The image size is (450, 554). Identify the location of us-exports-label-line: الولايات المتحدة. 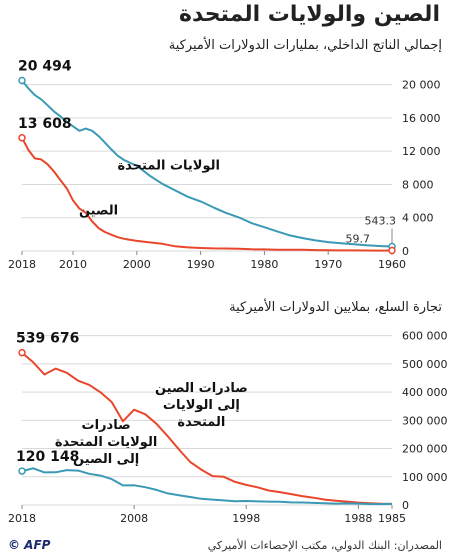
(106, 442).